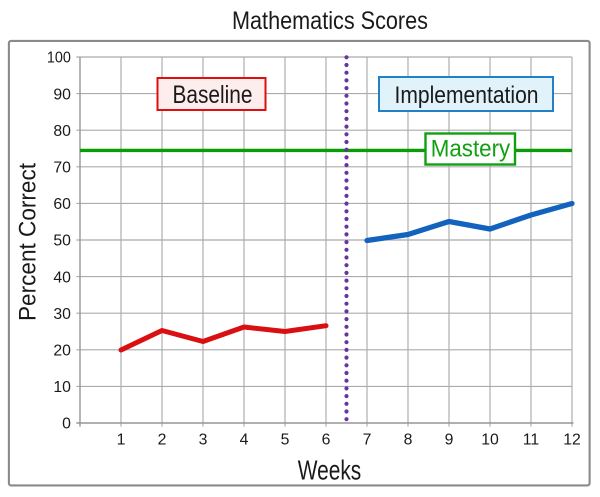  What do you see at coordinates (62, 277) in the screenshot?
I see `svg-text: 40` at bounding box center [62, 277].